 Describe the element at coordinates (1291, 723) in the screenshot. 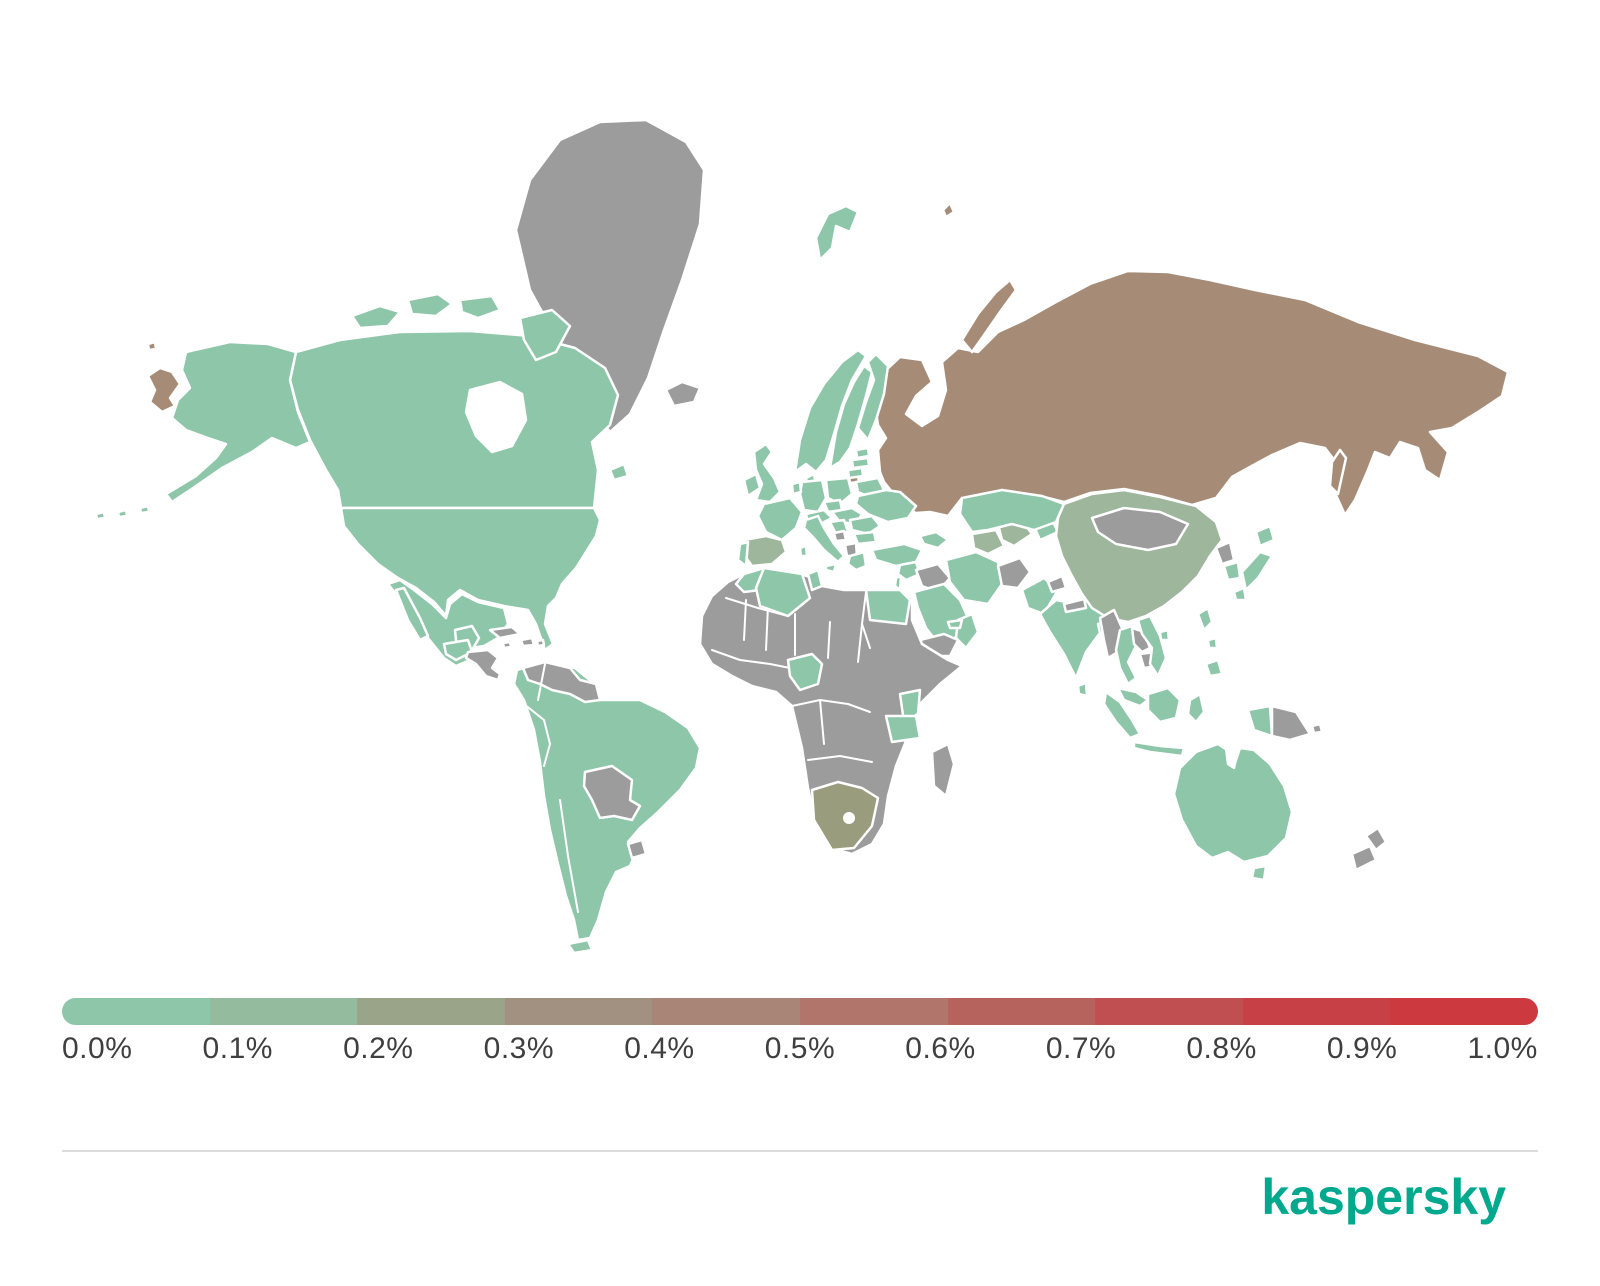

I see `country-papua-new-guinea` at that location.